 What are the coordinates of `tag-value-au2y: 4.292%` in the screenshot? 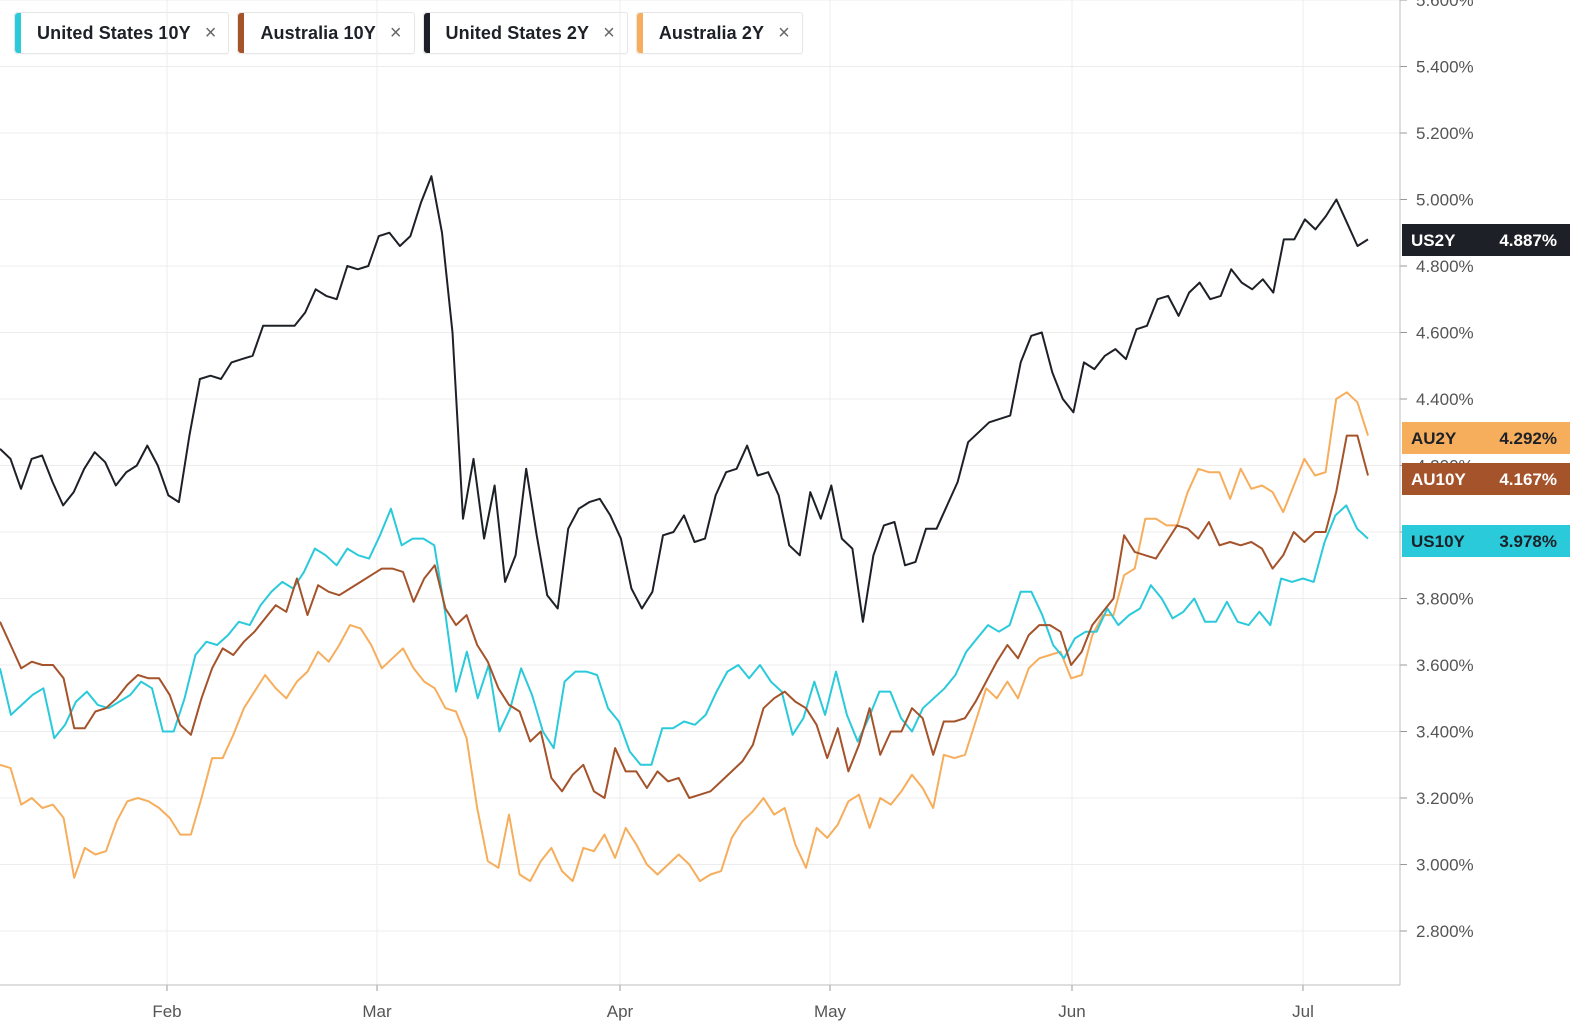 It's located at (1528, 438).